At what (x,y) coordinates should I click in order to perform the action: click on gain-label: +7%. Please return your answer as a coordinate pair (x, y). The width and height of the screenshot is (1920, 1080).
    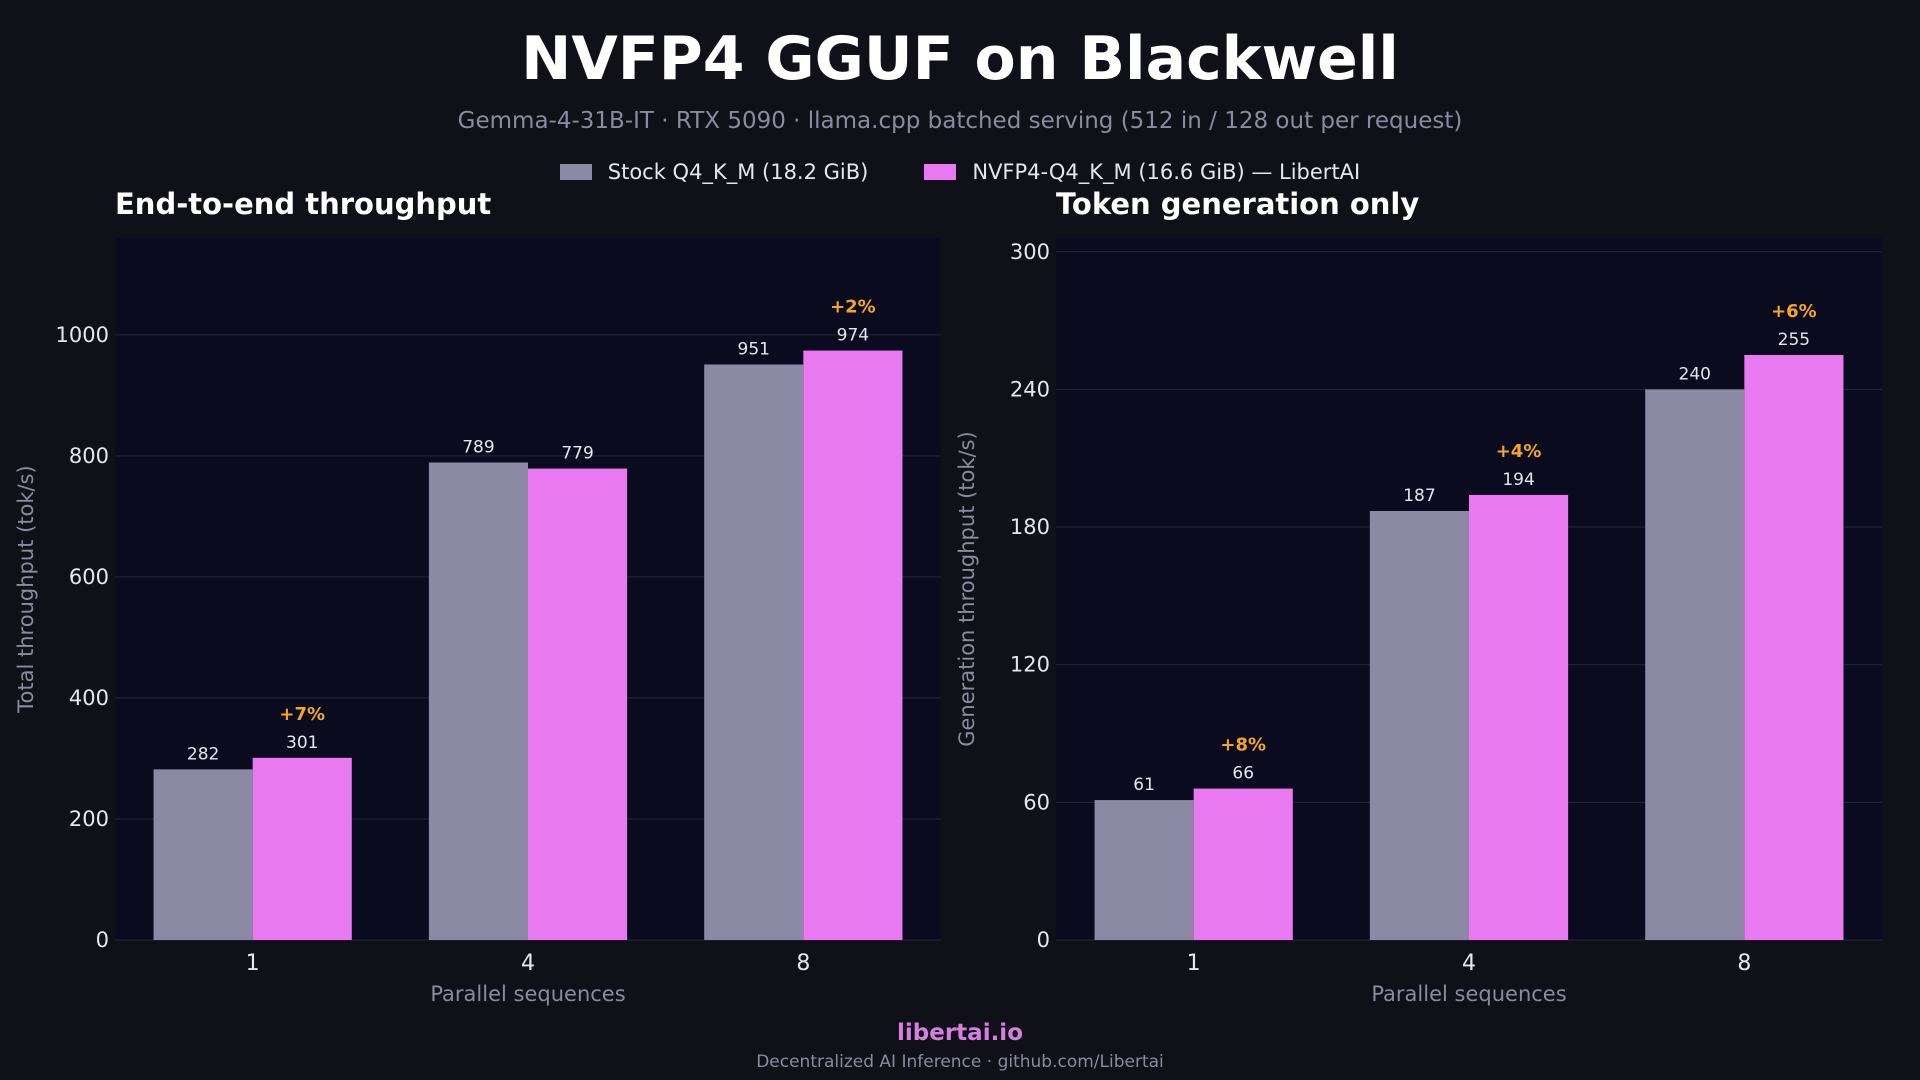
    Looking at the image, I should click on (302, 714).